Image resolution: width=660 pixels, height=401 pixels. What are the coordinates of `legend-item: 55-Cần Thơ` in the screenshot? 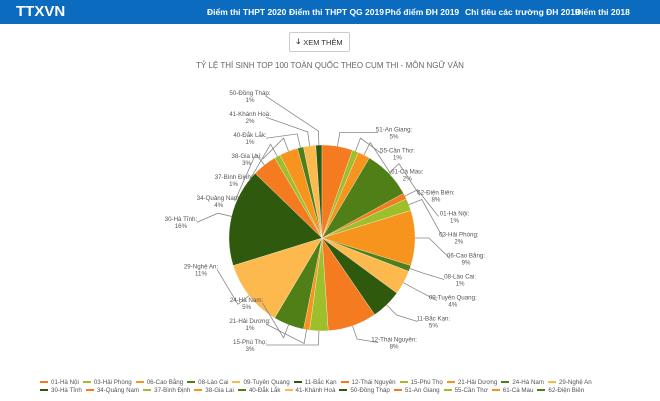 It's located at (465, 391).